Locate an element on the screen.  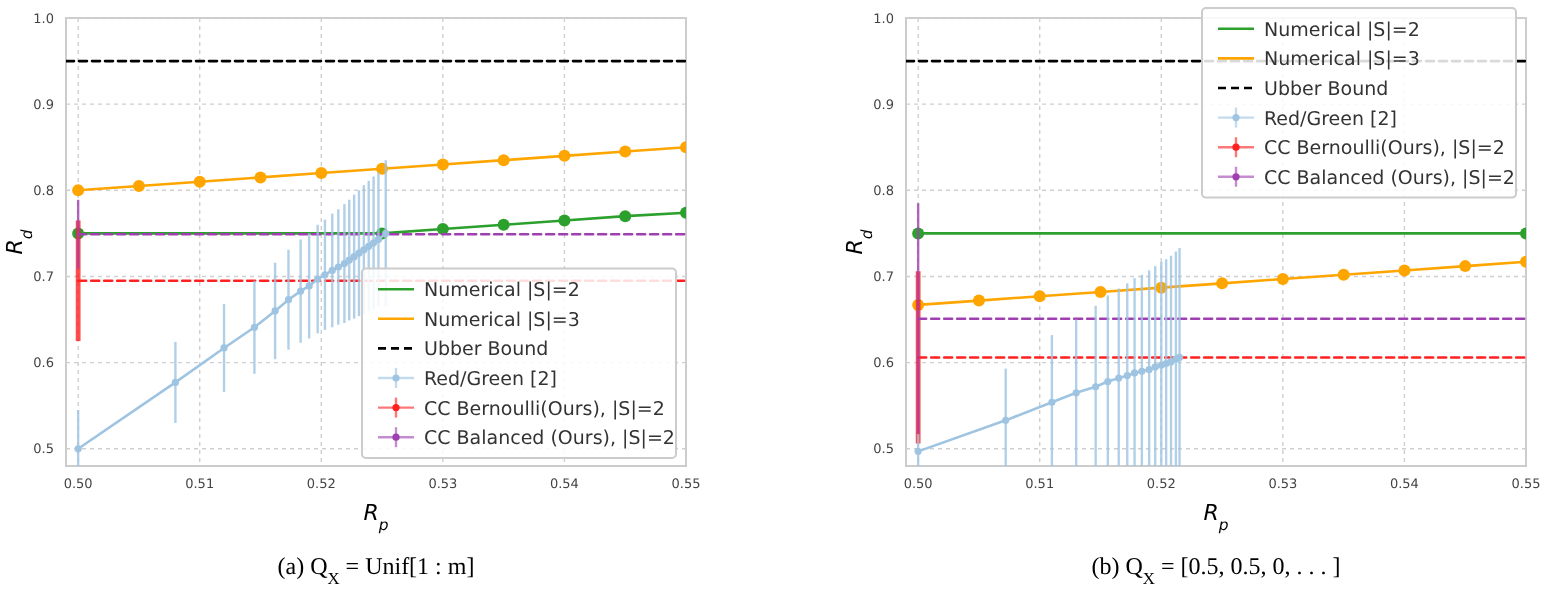
text: (a) Q$_{X}$ = Unif[1 : m] is located at coordinates (376, 569).